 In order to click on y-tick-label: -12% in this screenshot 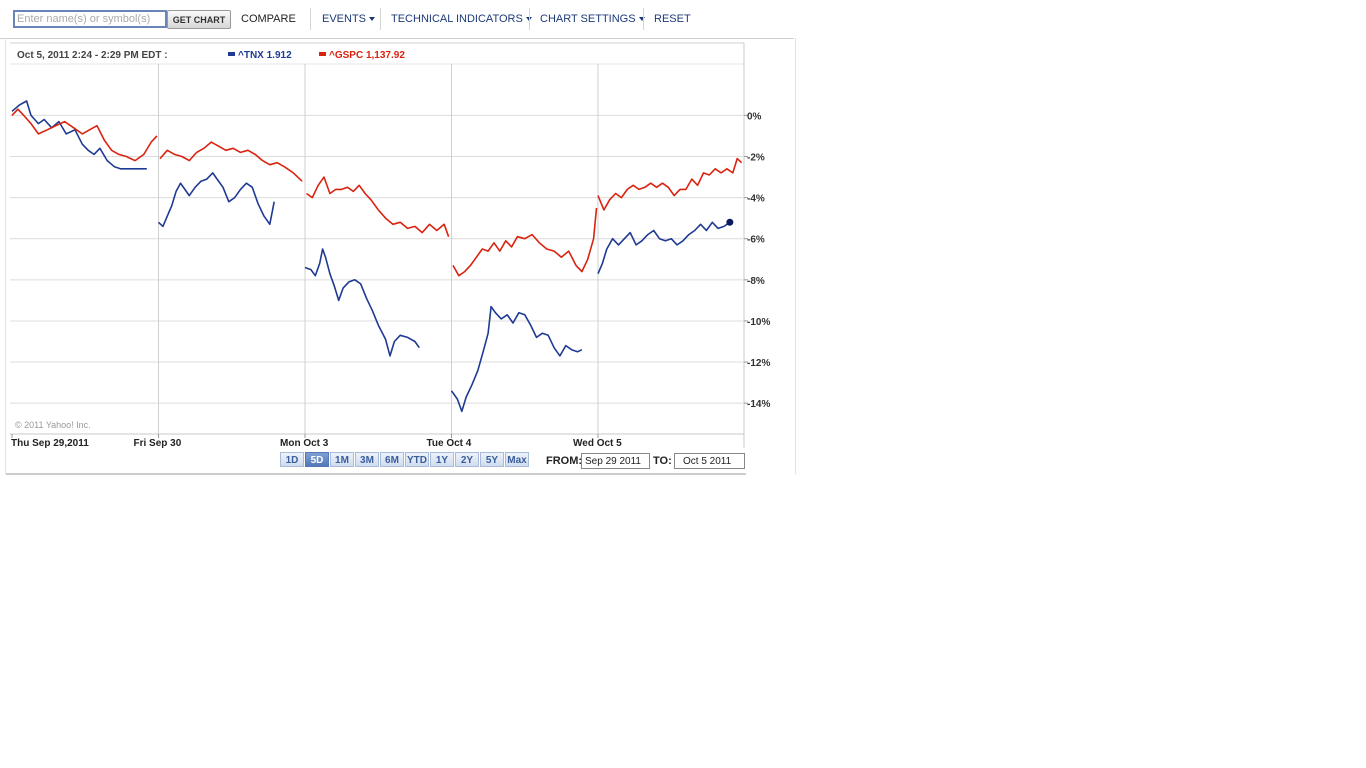, I will do `click(758, 363)`.